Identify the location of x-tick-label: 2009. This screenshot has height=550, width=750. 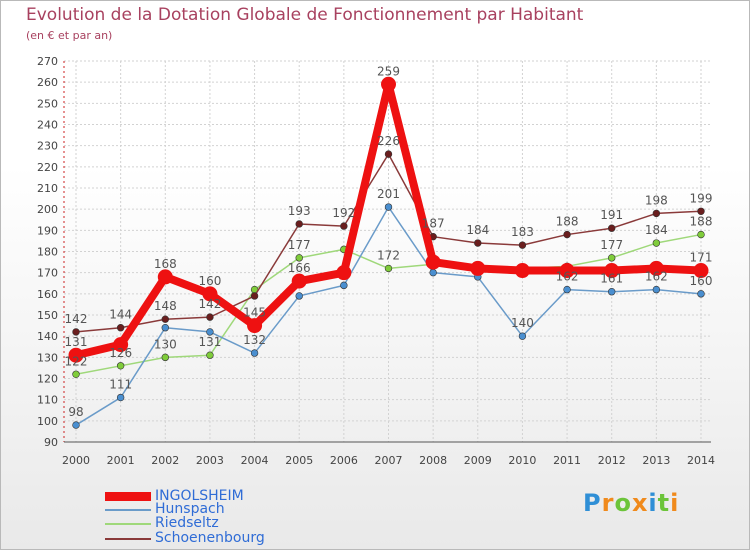
(478, 460).